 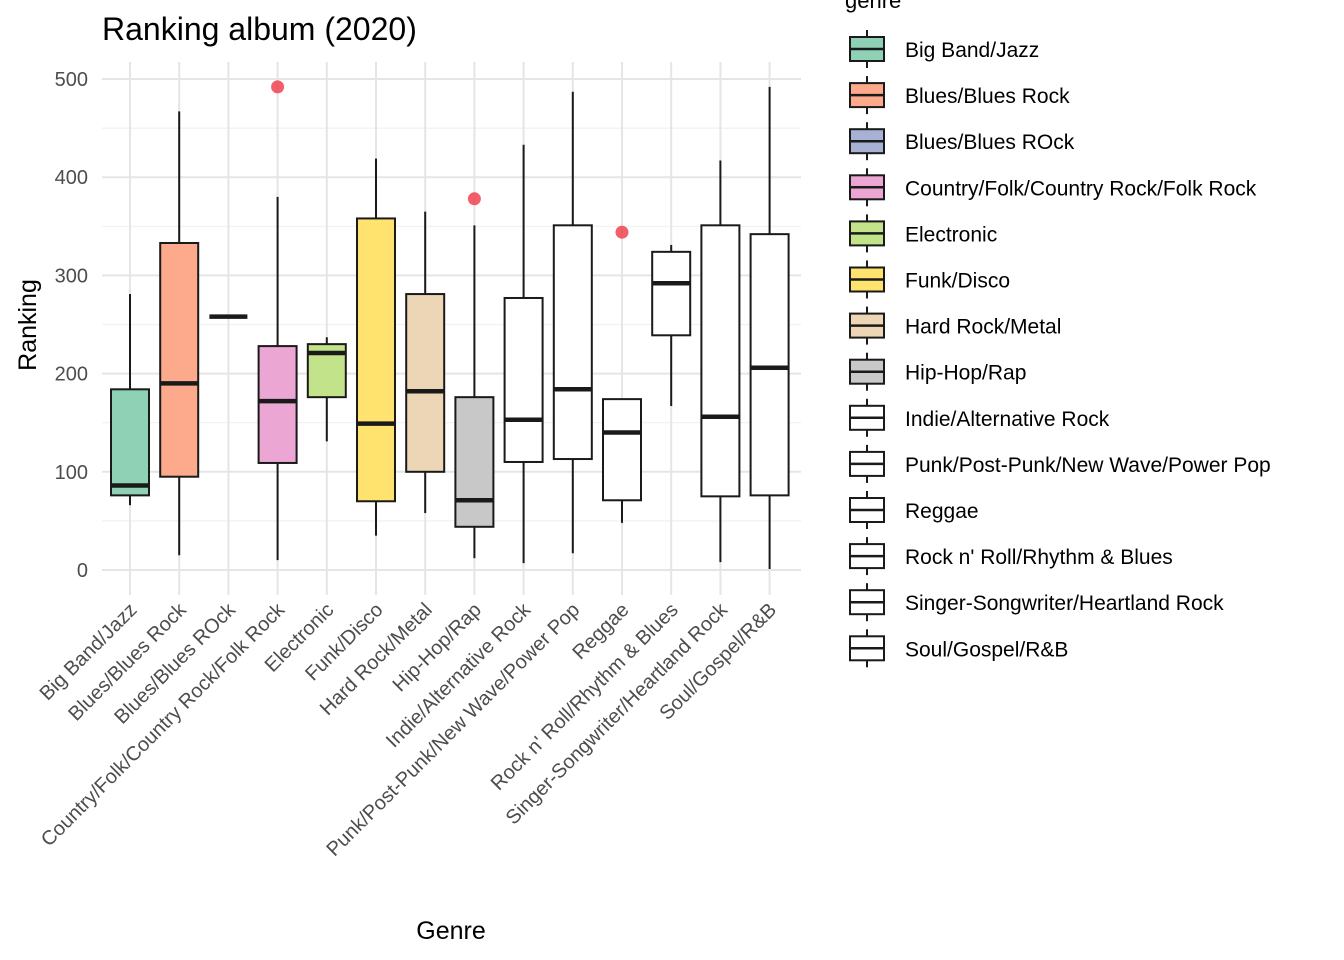 I want to click on box-rock-n-roll-rhythm-blues, so click(x=671, y=325).